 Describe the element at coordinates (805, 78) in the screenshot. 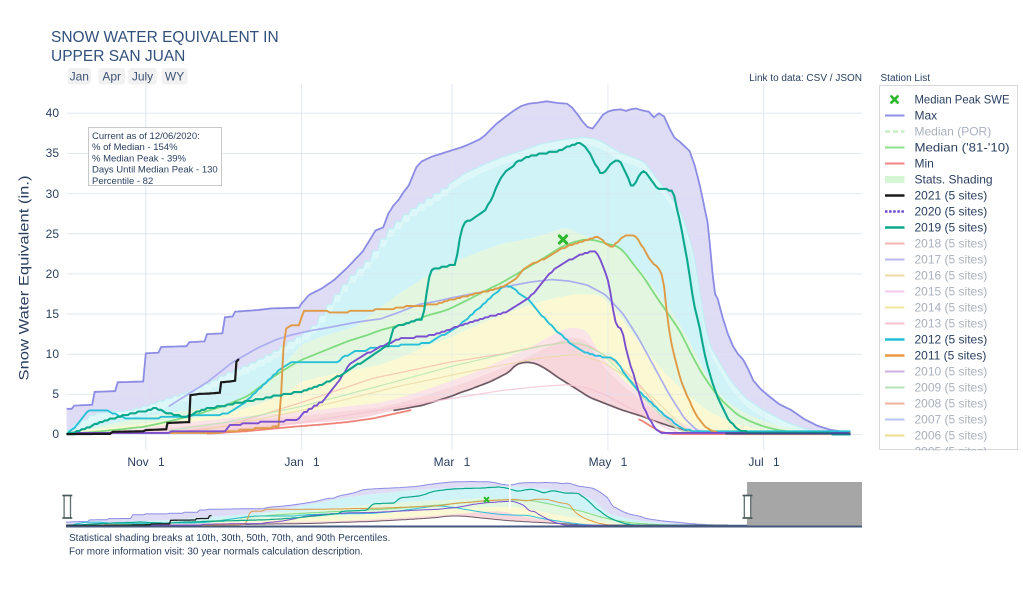

I see `svg-text: Link to data: CSV / JSON` at that location.